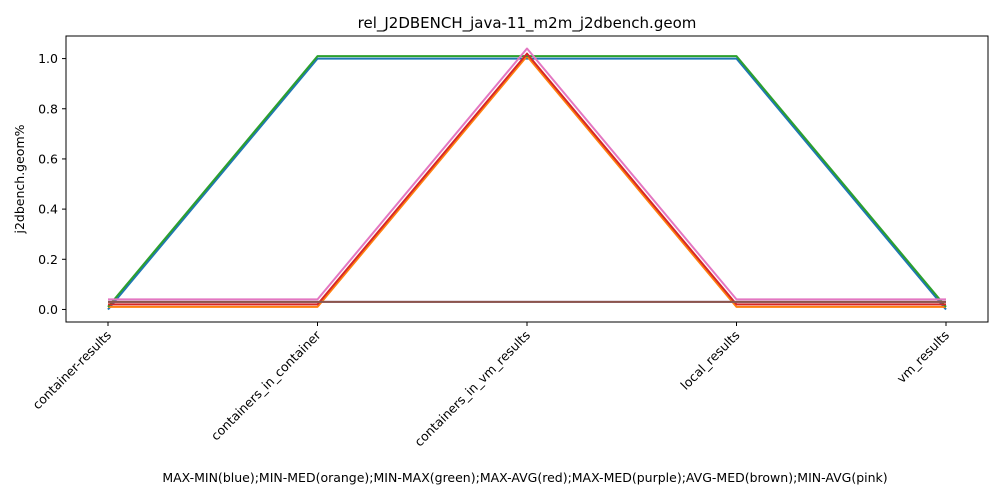 The width and height of the screenshot is (1000, 500). I want to click on y-axis: 0.0 0.2 0.4 0.6 0.8 1.0, so click(52, 184).